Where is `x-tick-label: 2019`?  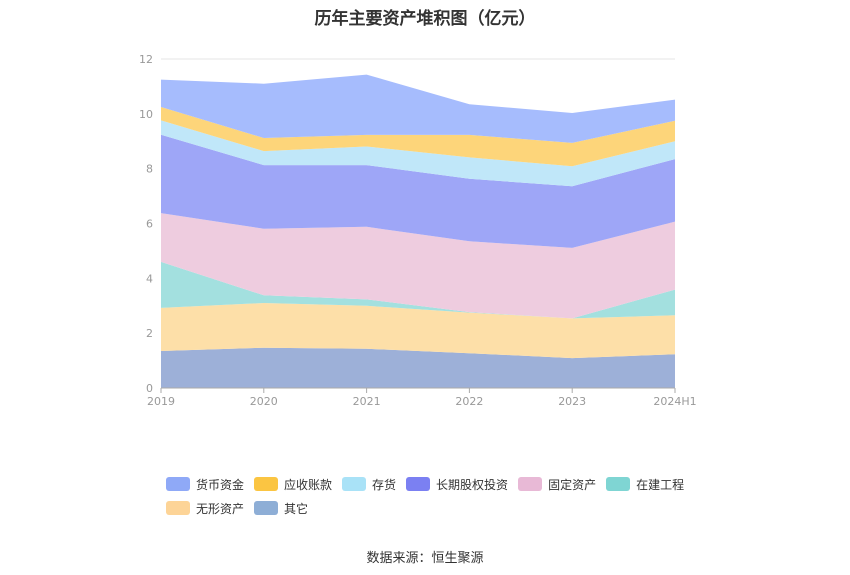
x-tick-label: 2019 is located at coordinates (161, 401).